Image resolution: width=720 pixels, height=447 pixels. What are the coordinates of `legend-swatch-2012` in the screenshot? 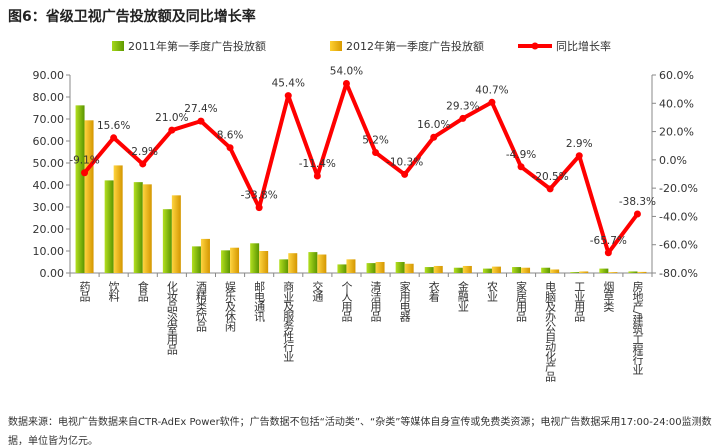 It's located at (336, 46).